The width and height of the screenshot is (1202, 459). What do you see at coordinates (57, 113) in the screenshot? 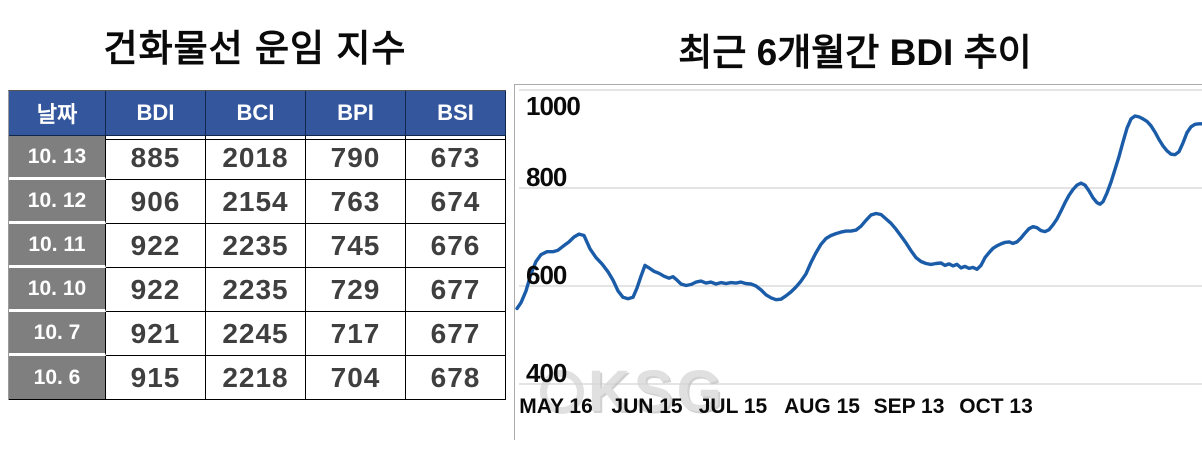
I see `column-header-date: 날짜` at bounding box center [57, 113].